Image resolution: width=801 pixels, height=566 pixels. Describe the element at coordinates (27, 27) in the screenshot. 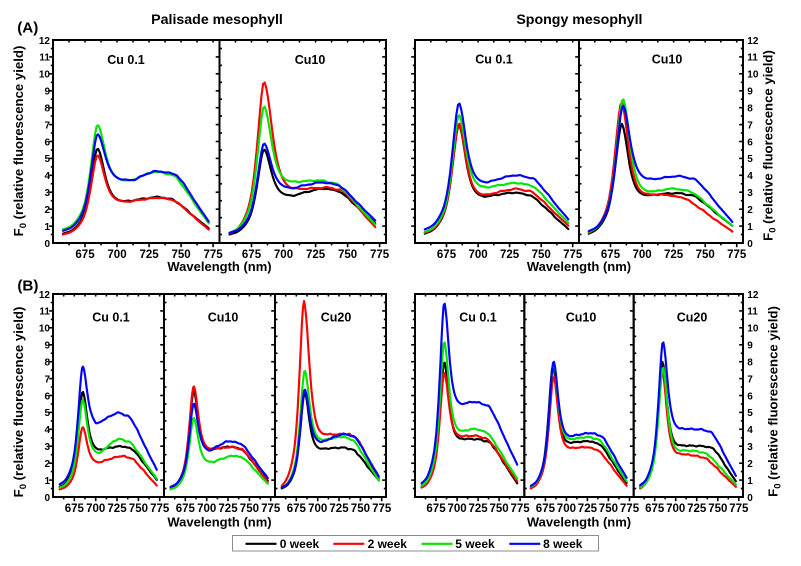

I see `svg-text: (A)` at that location.